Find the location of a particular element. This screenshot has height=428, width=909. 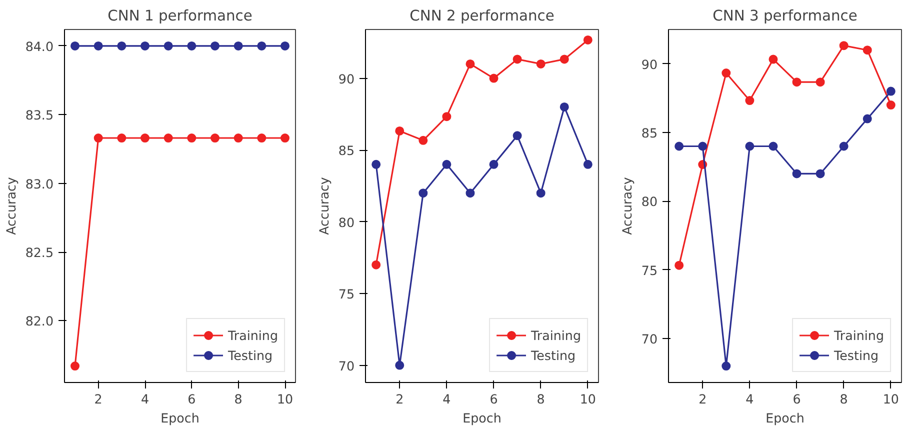

y-tick-label: 82.0 is located at coordinates (39, 321).